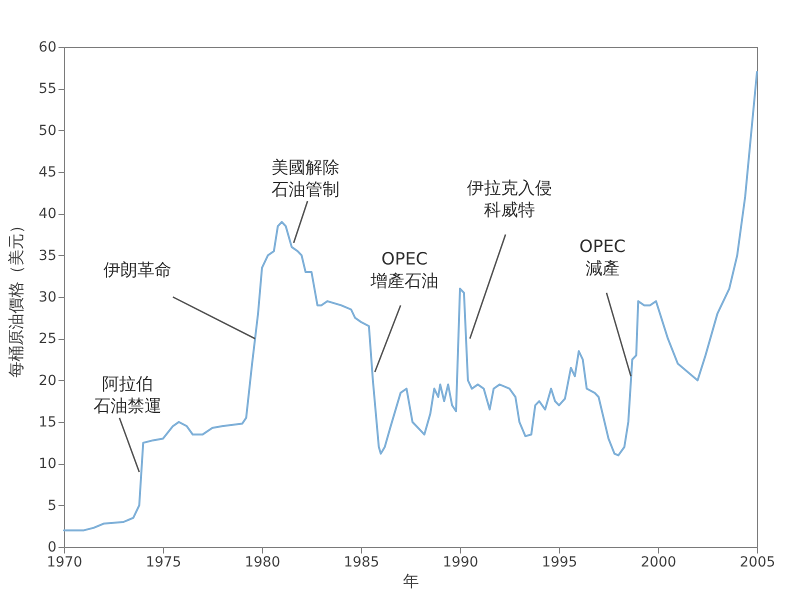 The image size is (799, 599). I want to click on y-tick-label: 30, so click(47, 298).